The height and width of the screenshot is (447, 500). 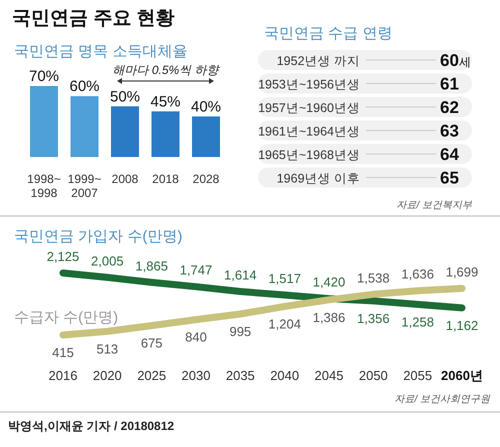 What do you see at coordinates (206, 107) in the screenshot?
I see `data-label: 40%` at bounding box center [206, 107].